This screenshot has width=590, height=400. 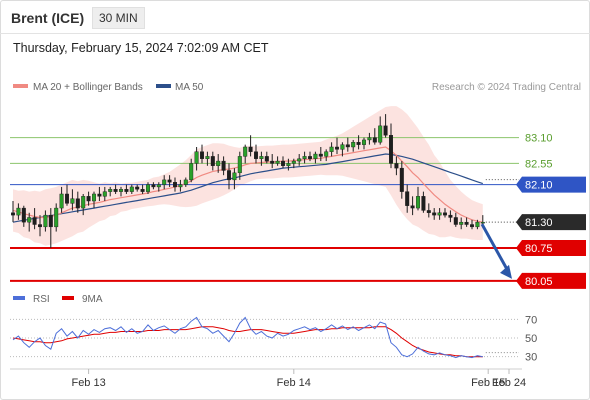 I want to click on research-credit: Research © 2024 Trading Central, so click(x=506, y=87).